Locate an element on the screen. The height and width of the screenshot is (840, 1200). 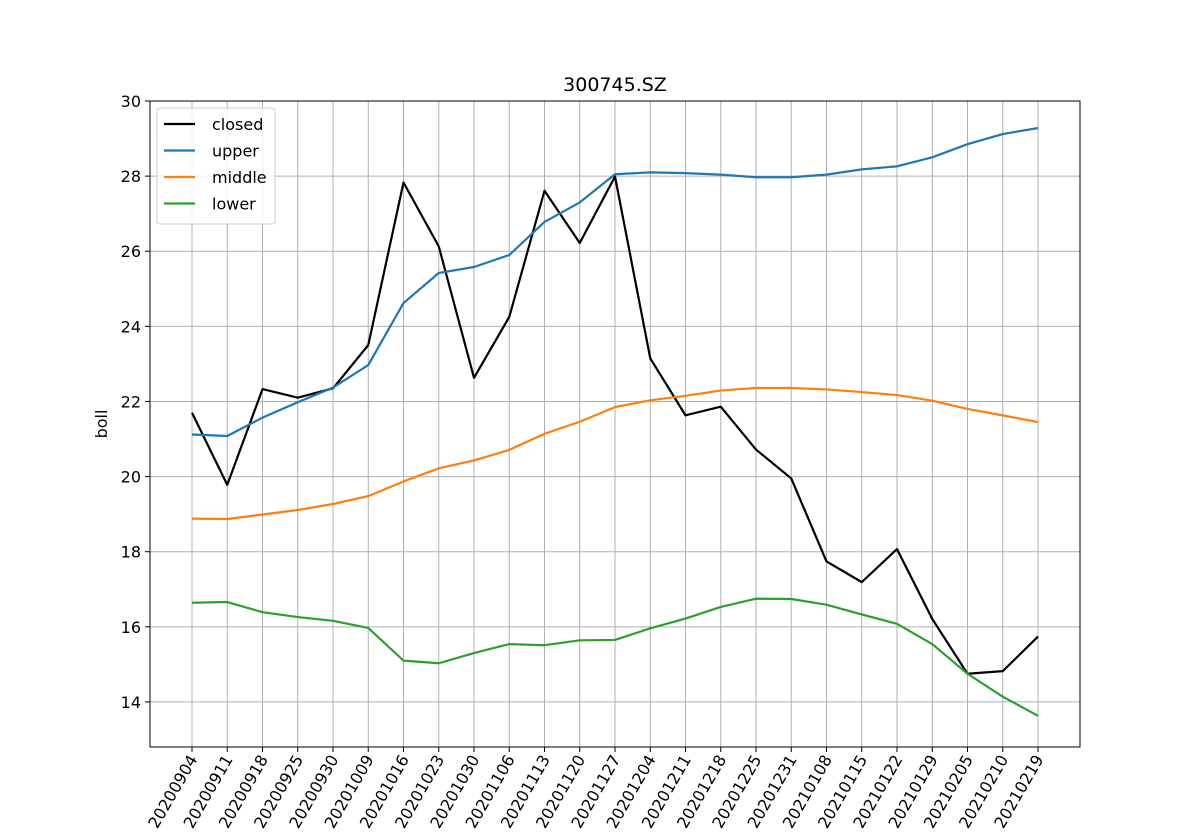
legend-label-middle: middle is located at coordinates (239, 177).